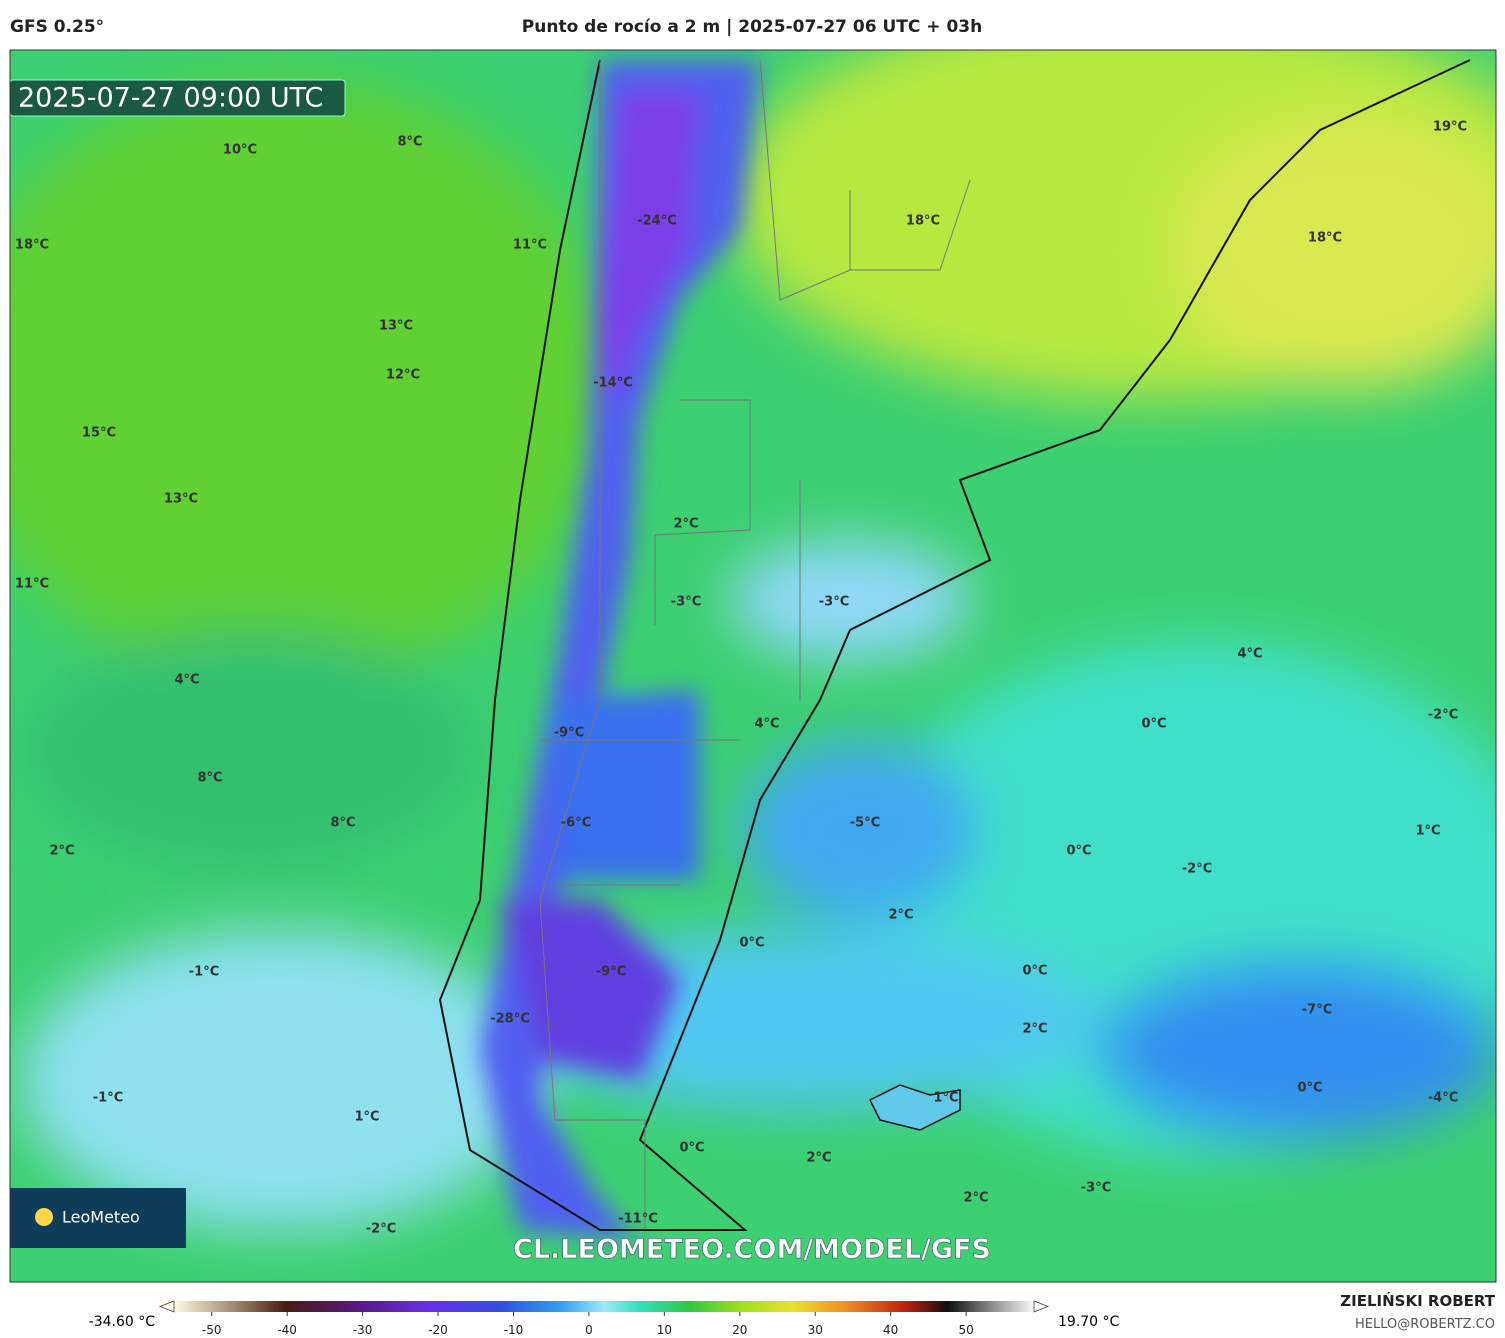 The image size is (1505, 1338). What do you see at coordinates (739, 1330) in the screenshot?
I see `colorbar-tick-label: 20` at bounding box center [739, 1330].